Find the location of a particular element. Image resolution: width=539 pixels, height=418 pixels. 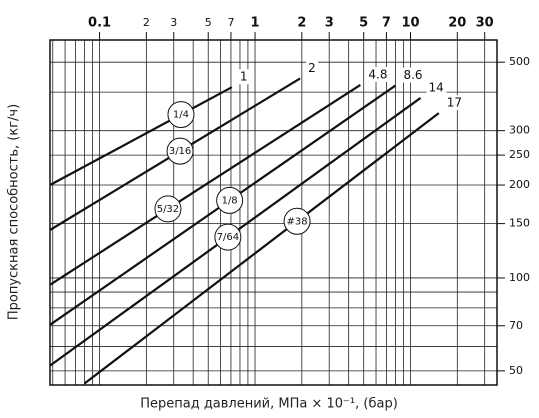

line-label: 2 is located at coordinates (312, 68).